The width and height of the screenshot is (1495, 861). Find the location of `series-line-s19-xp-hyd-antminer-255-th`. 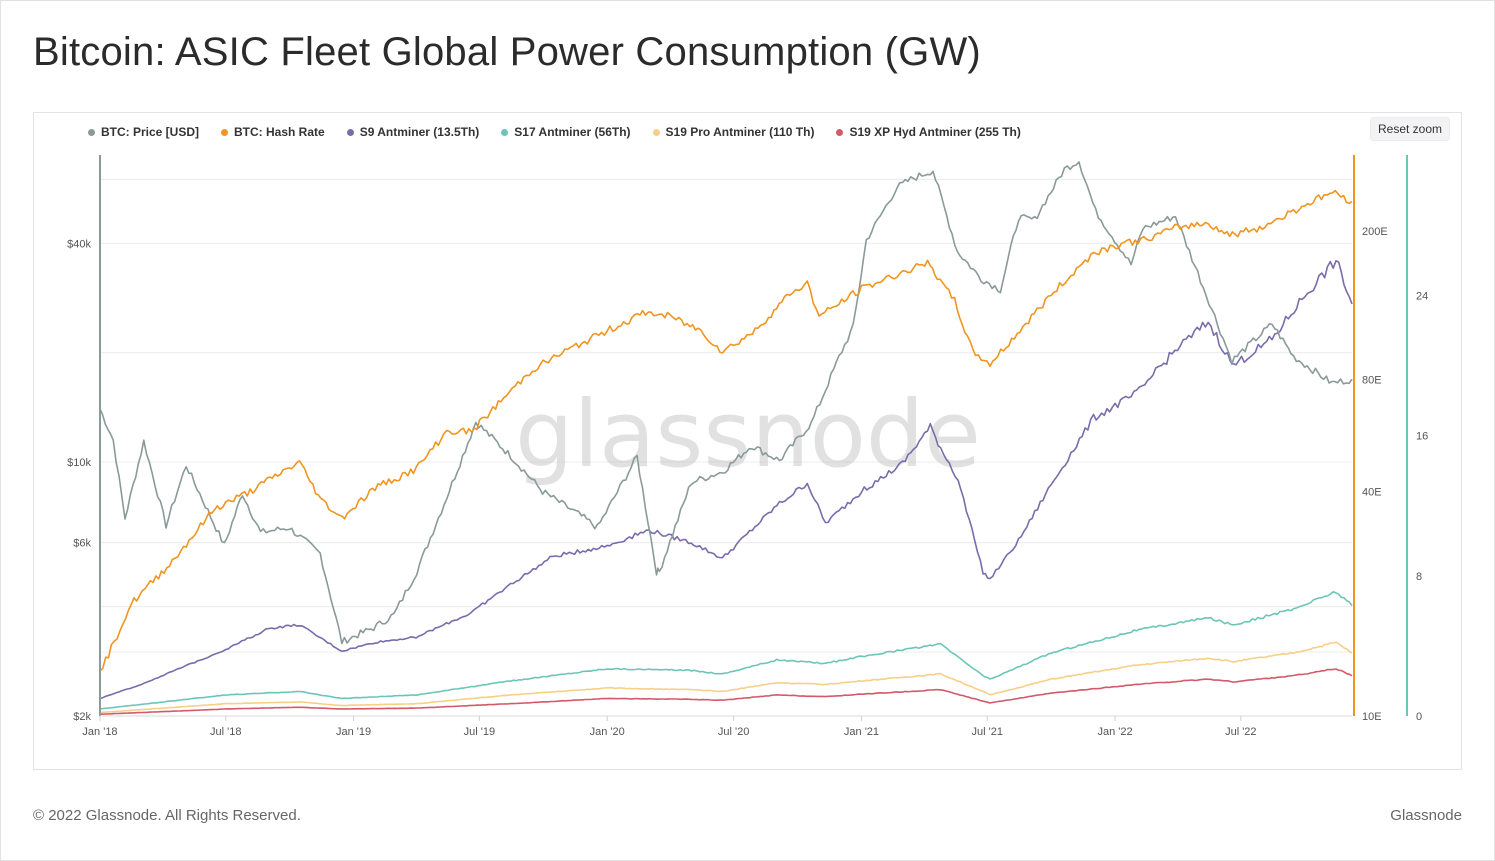

series-line-s19-xp-hyd-antminer-255-th is located at coordinates (726, 691).